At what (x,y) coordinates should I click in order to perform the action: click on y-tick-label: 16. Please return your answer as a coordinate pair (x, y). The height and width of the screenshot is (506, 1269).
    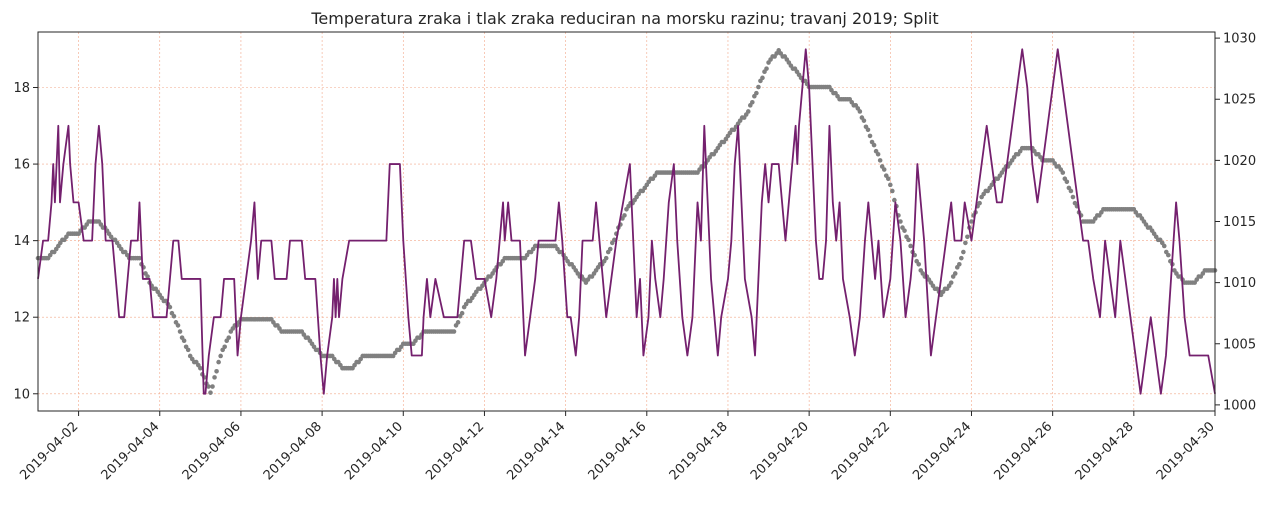
    Looking at the image, I should click on (21, 165).